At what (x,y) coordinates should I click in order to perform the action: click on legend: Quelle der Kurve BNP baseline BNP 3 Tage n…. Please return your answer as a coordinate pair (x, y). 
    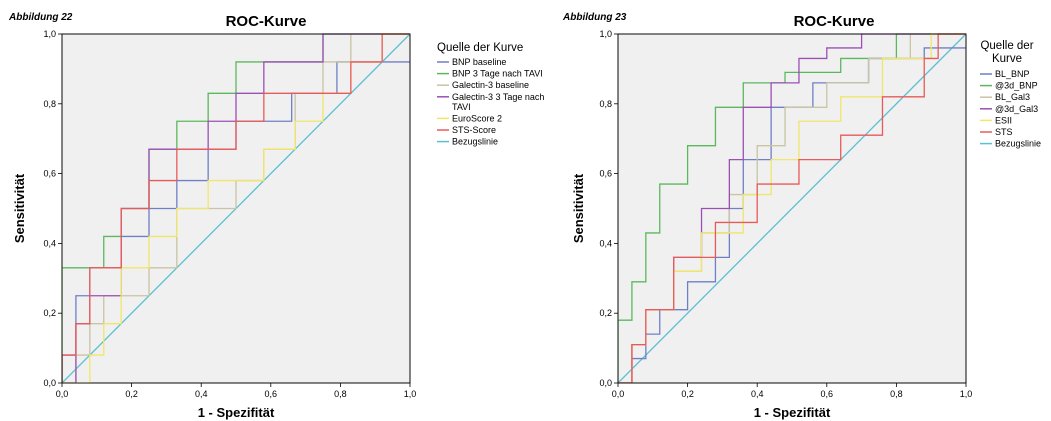
    Looking at the image, I should click on (490, 94).